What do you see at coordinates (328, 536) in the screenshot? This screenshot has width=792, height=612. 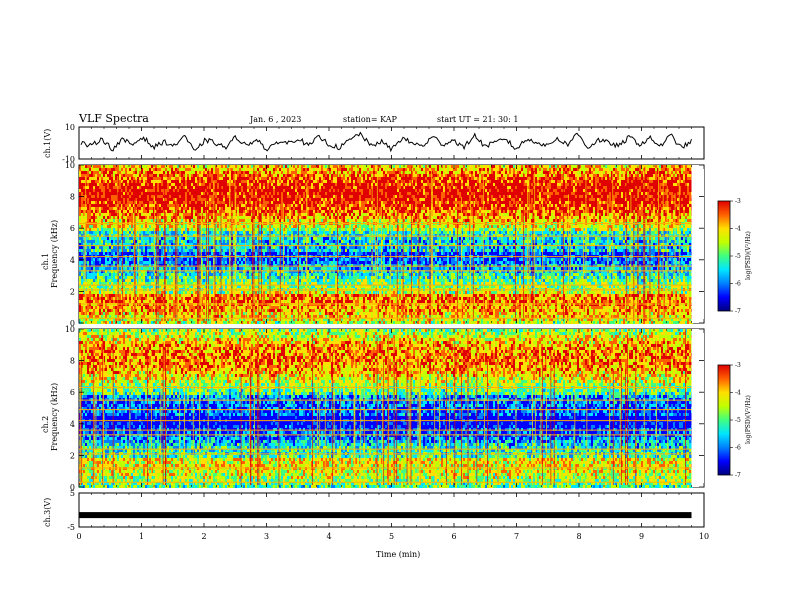 I see `x-tick-label: 4` at bounding box center [328, 536].